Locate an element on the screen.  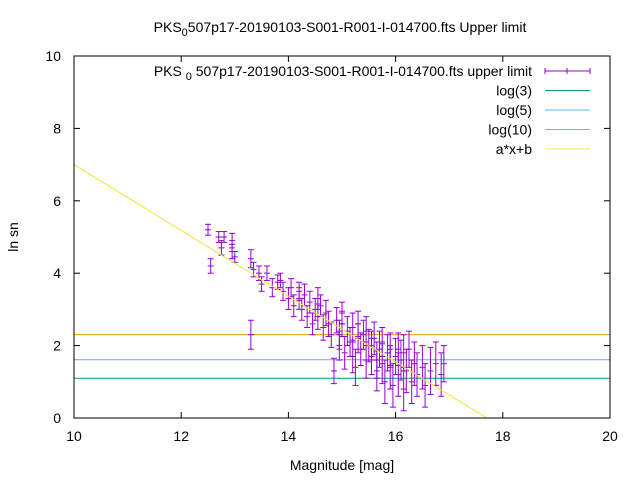
x-tick-label: 16 is located at coordinates (396, 436).